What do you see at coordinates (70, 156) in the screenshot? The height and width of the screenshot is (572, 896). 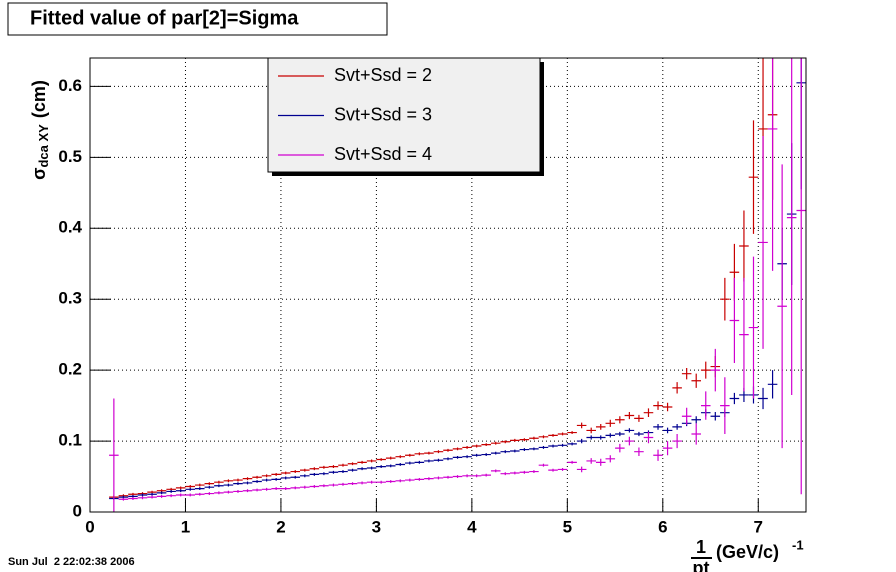 I see `y-tick-label: 0.5` at bounding box center [70, 156].